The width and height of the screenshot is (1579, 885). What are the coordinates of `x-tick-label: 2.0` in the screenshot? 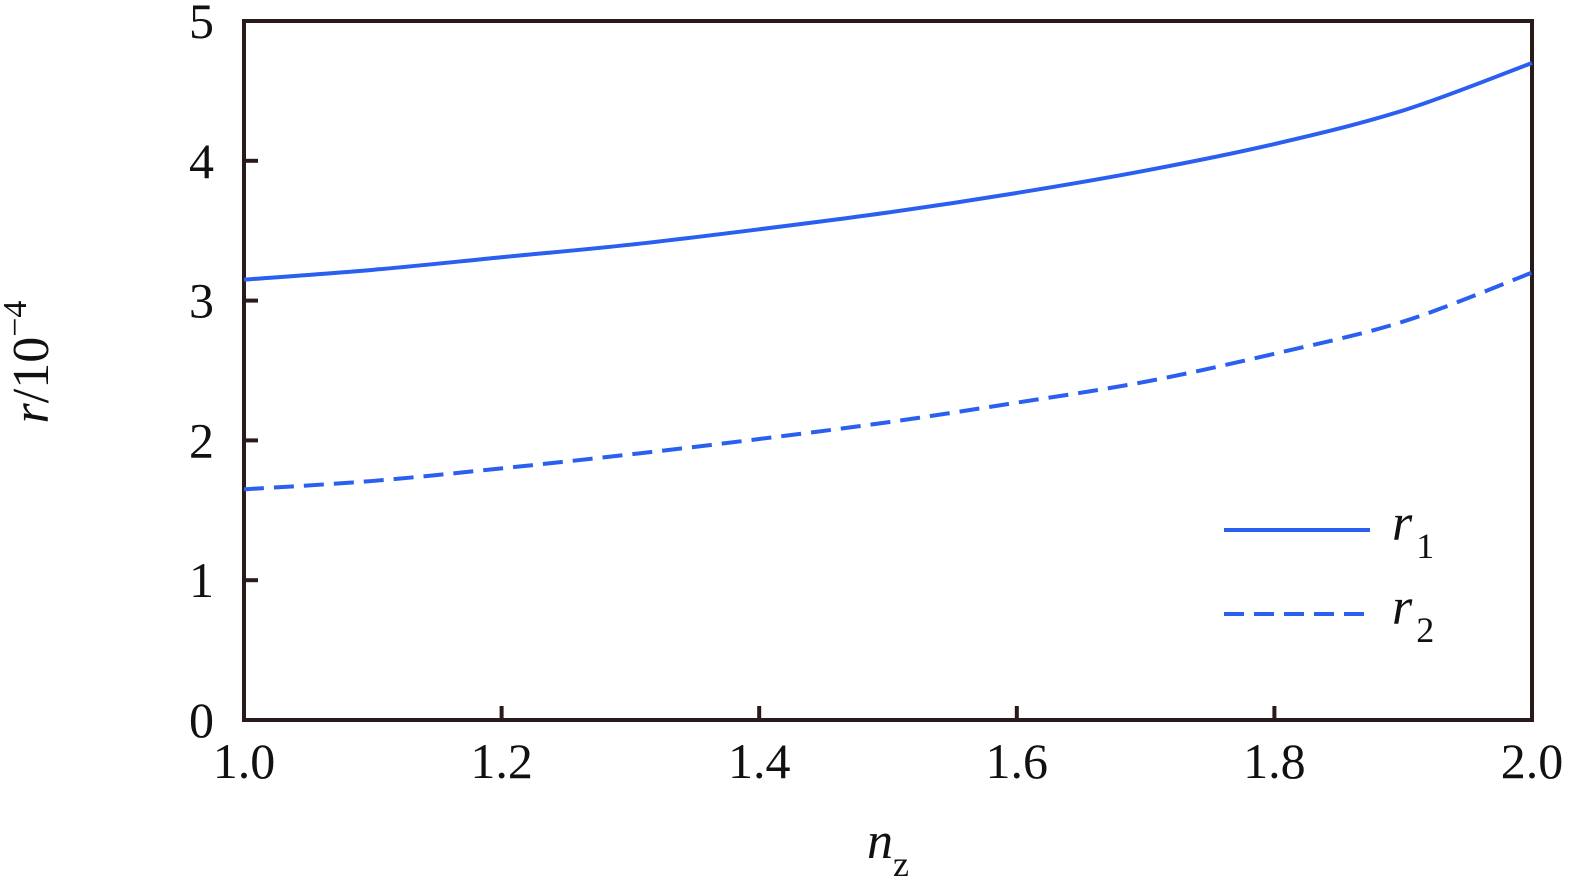 It's located at (1532, 761).